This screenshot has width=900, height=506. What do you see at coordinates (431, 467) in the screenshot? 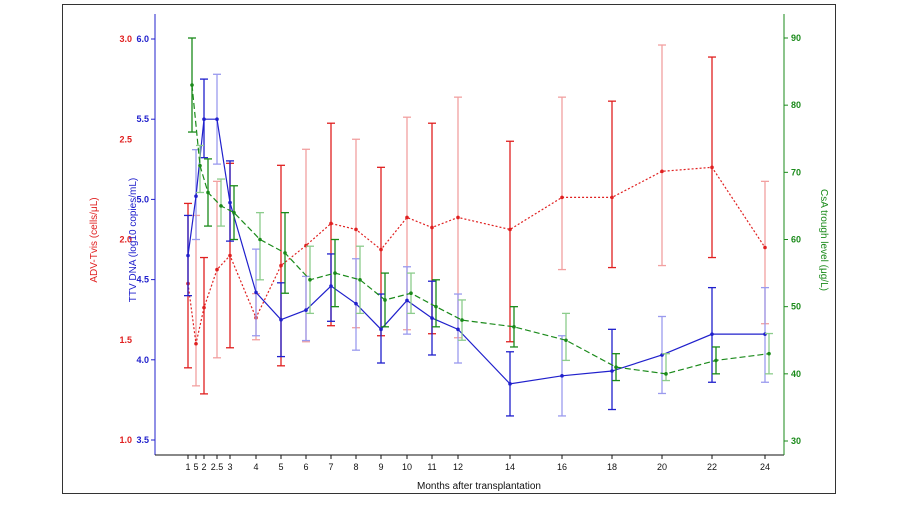
I see `x-tick-label: 11` at bounding box center [431, 467].